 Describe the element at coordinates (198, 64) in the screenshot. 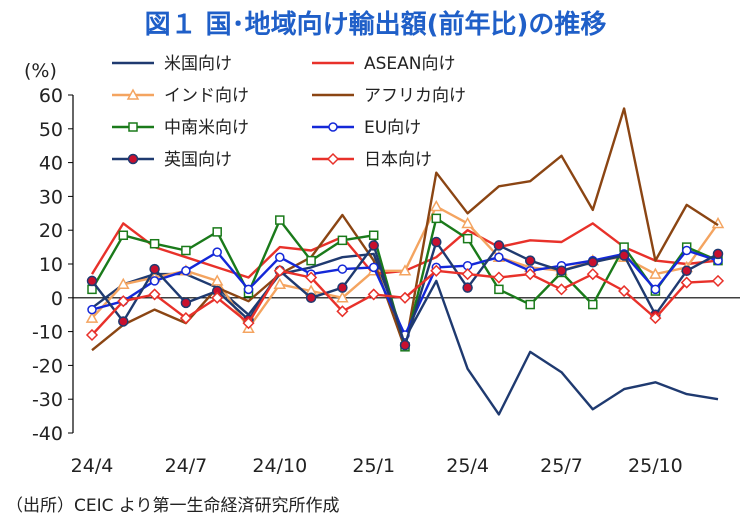

I see `legend-label: 米国向け` at that location.